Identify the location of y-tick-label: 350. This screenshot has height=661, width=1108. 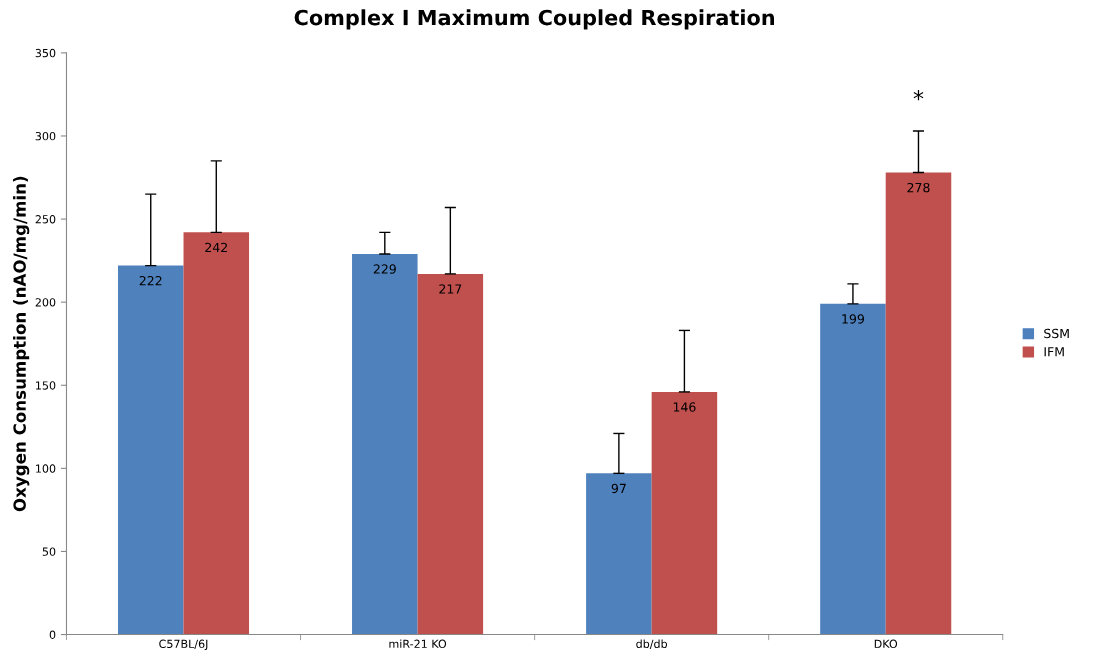
(45, 53).